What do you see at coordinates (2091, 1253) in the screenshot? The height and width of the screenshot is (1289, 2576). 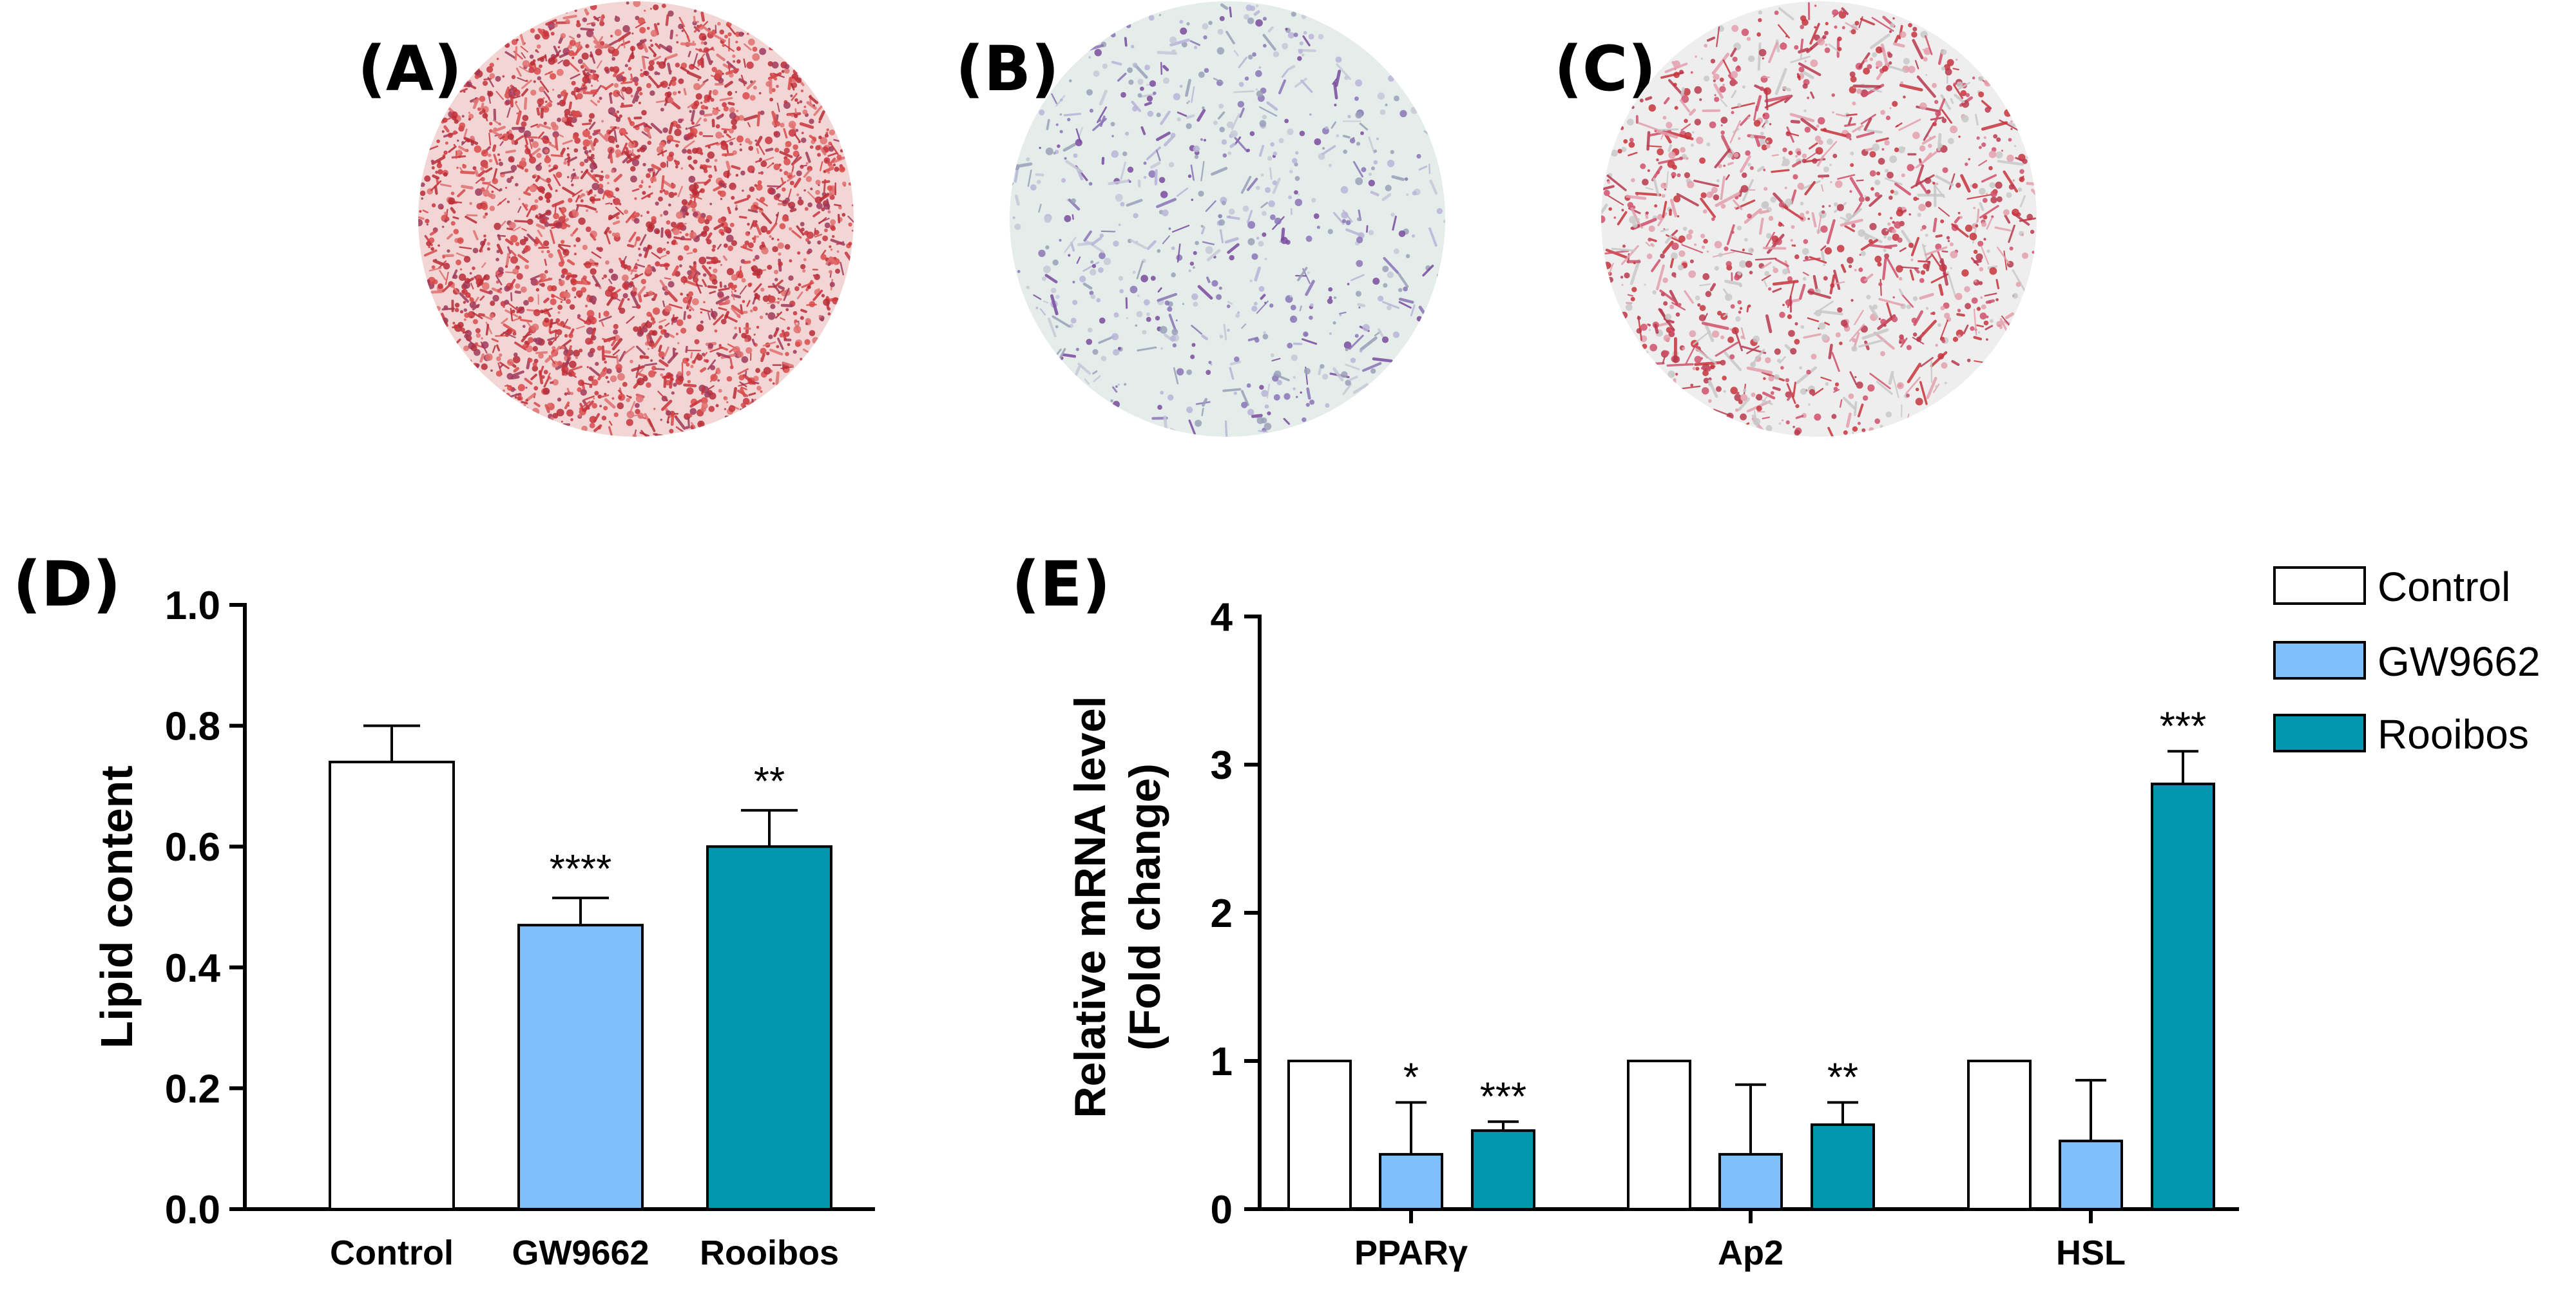 I see `chart-e-x-tick-label: HSL` at bounding box center [2091, 1253].